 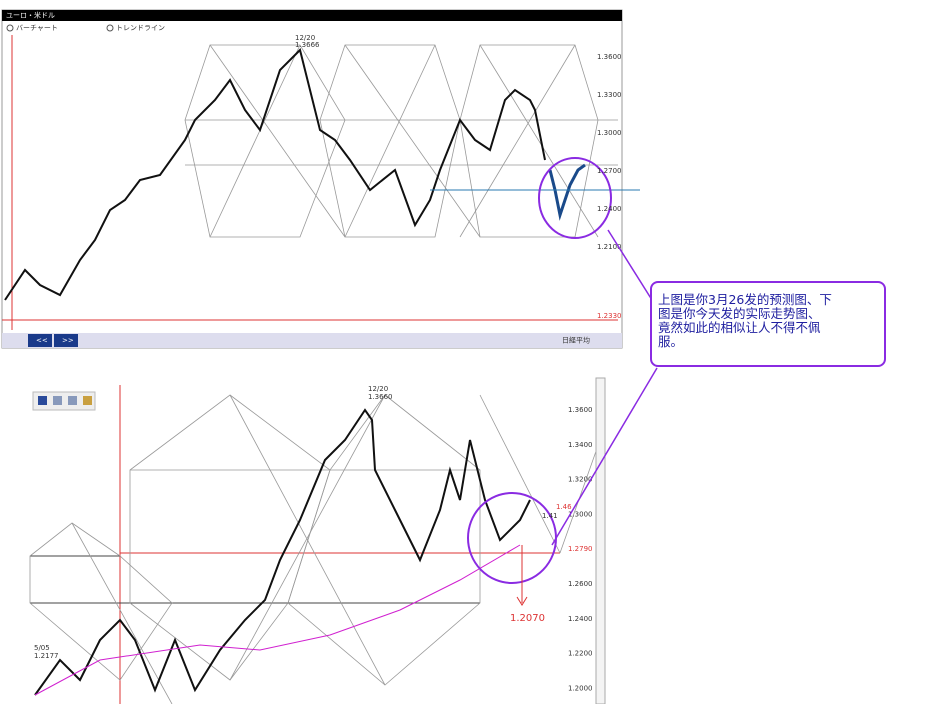 I want to click on moving-average, so click(x=277, y=620).